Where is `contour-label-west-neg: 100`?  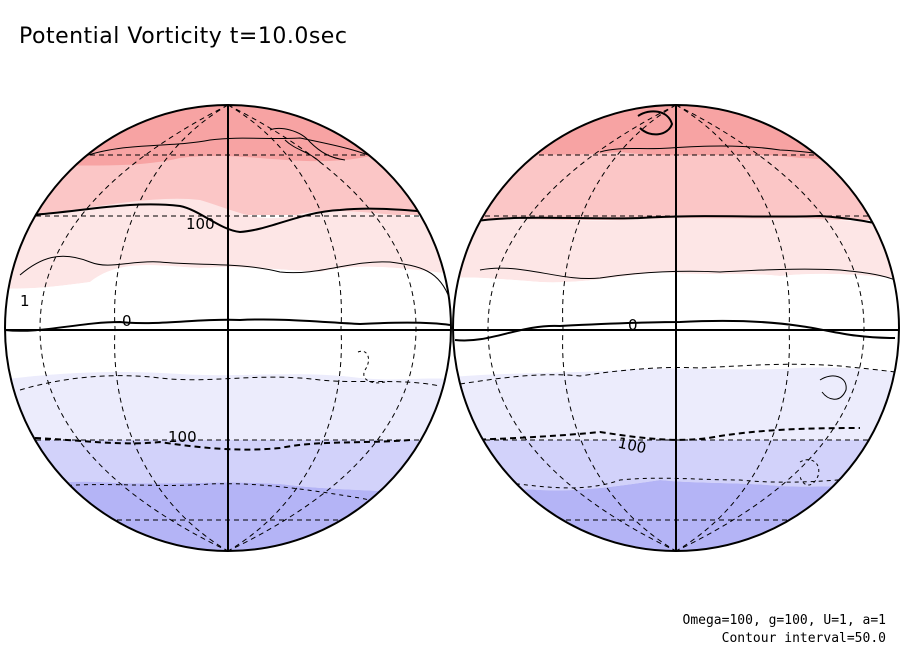 contour-label-west-neg: 100 is located at coordinates (182, 437).